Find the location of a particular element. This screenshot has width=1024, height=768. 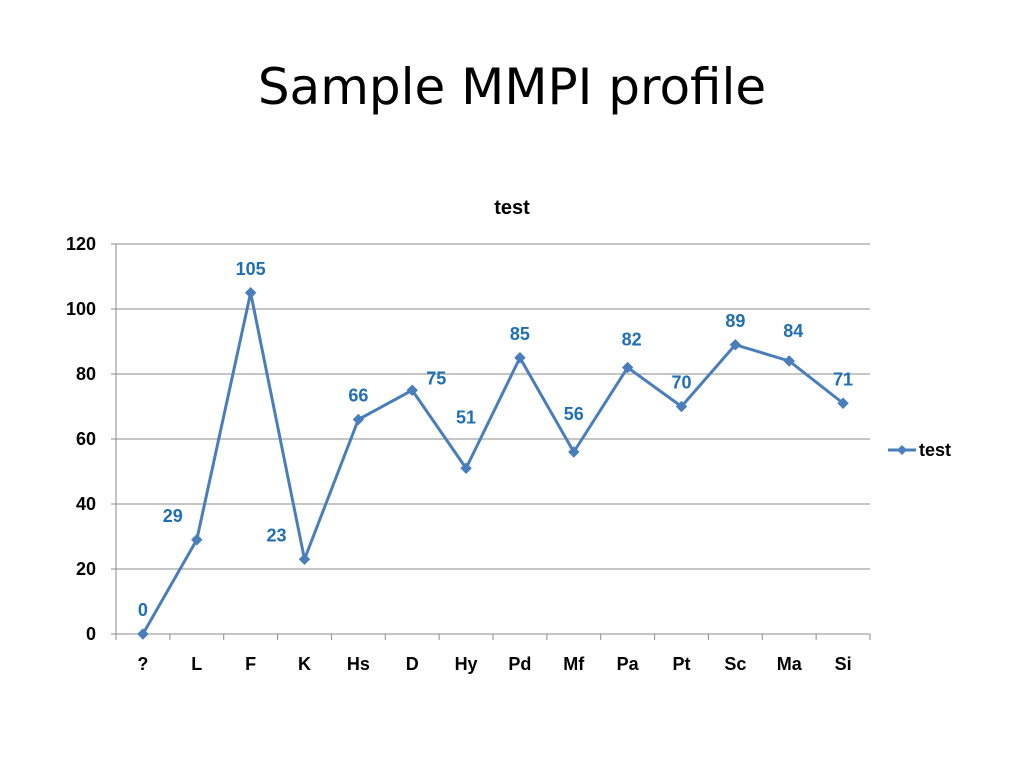

x-tick-label: Hy is located at coordinates (466, 664).